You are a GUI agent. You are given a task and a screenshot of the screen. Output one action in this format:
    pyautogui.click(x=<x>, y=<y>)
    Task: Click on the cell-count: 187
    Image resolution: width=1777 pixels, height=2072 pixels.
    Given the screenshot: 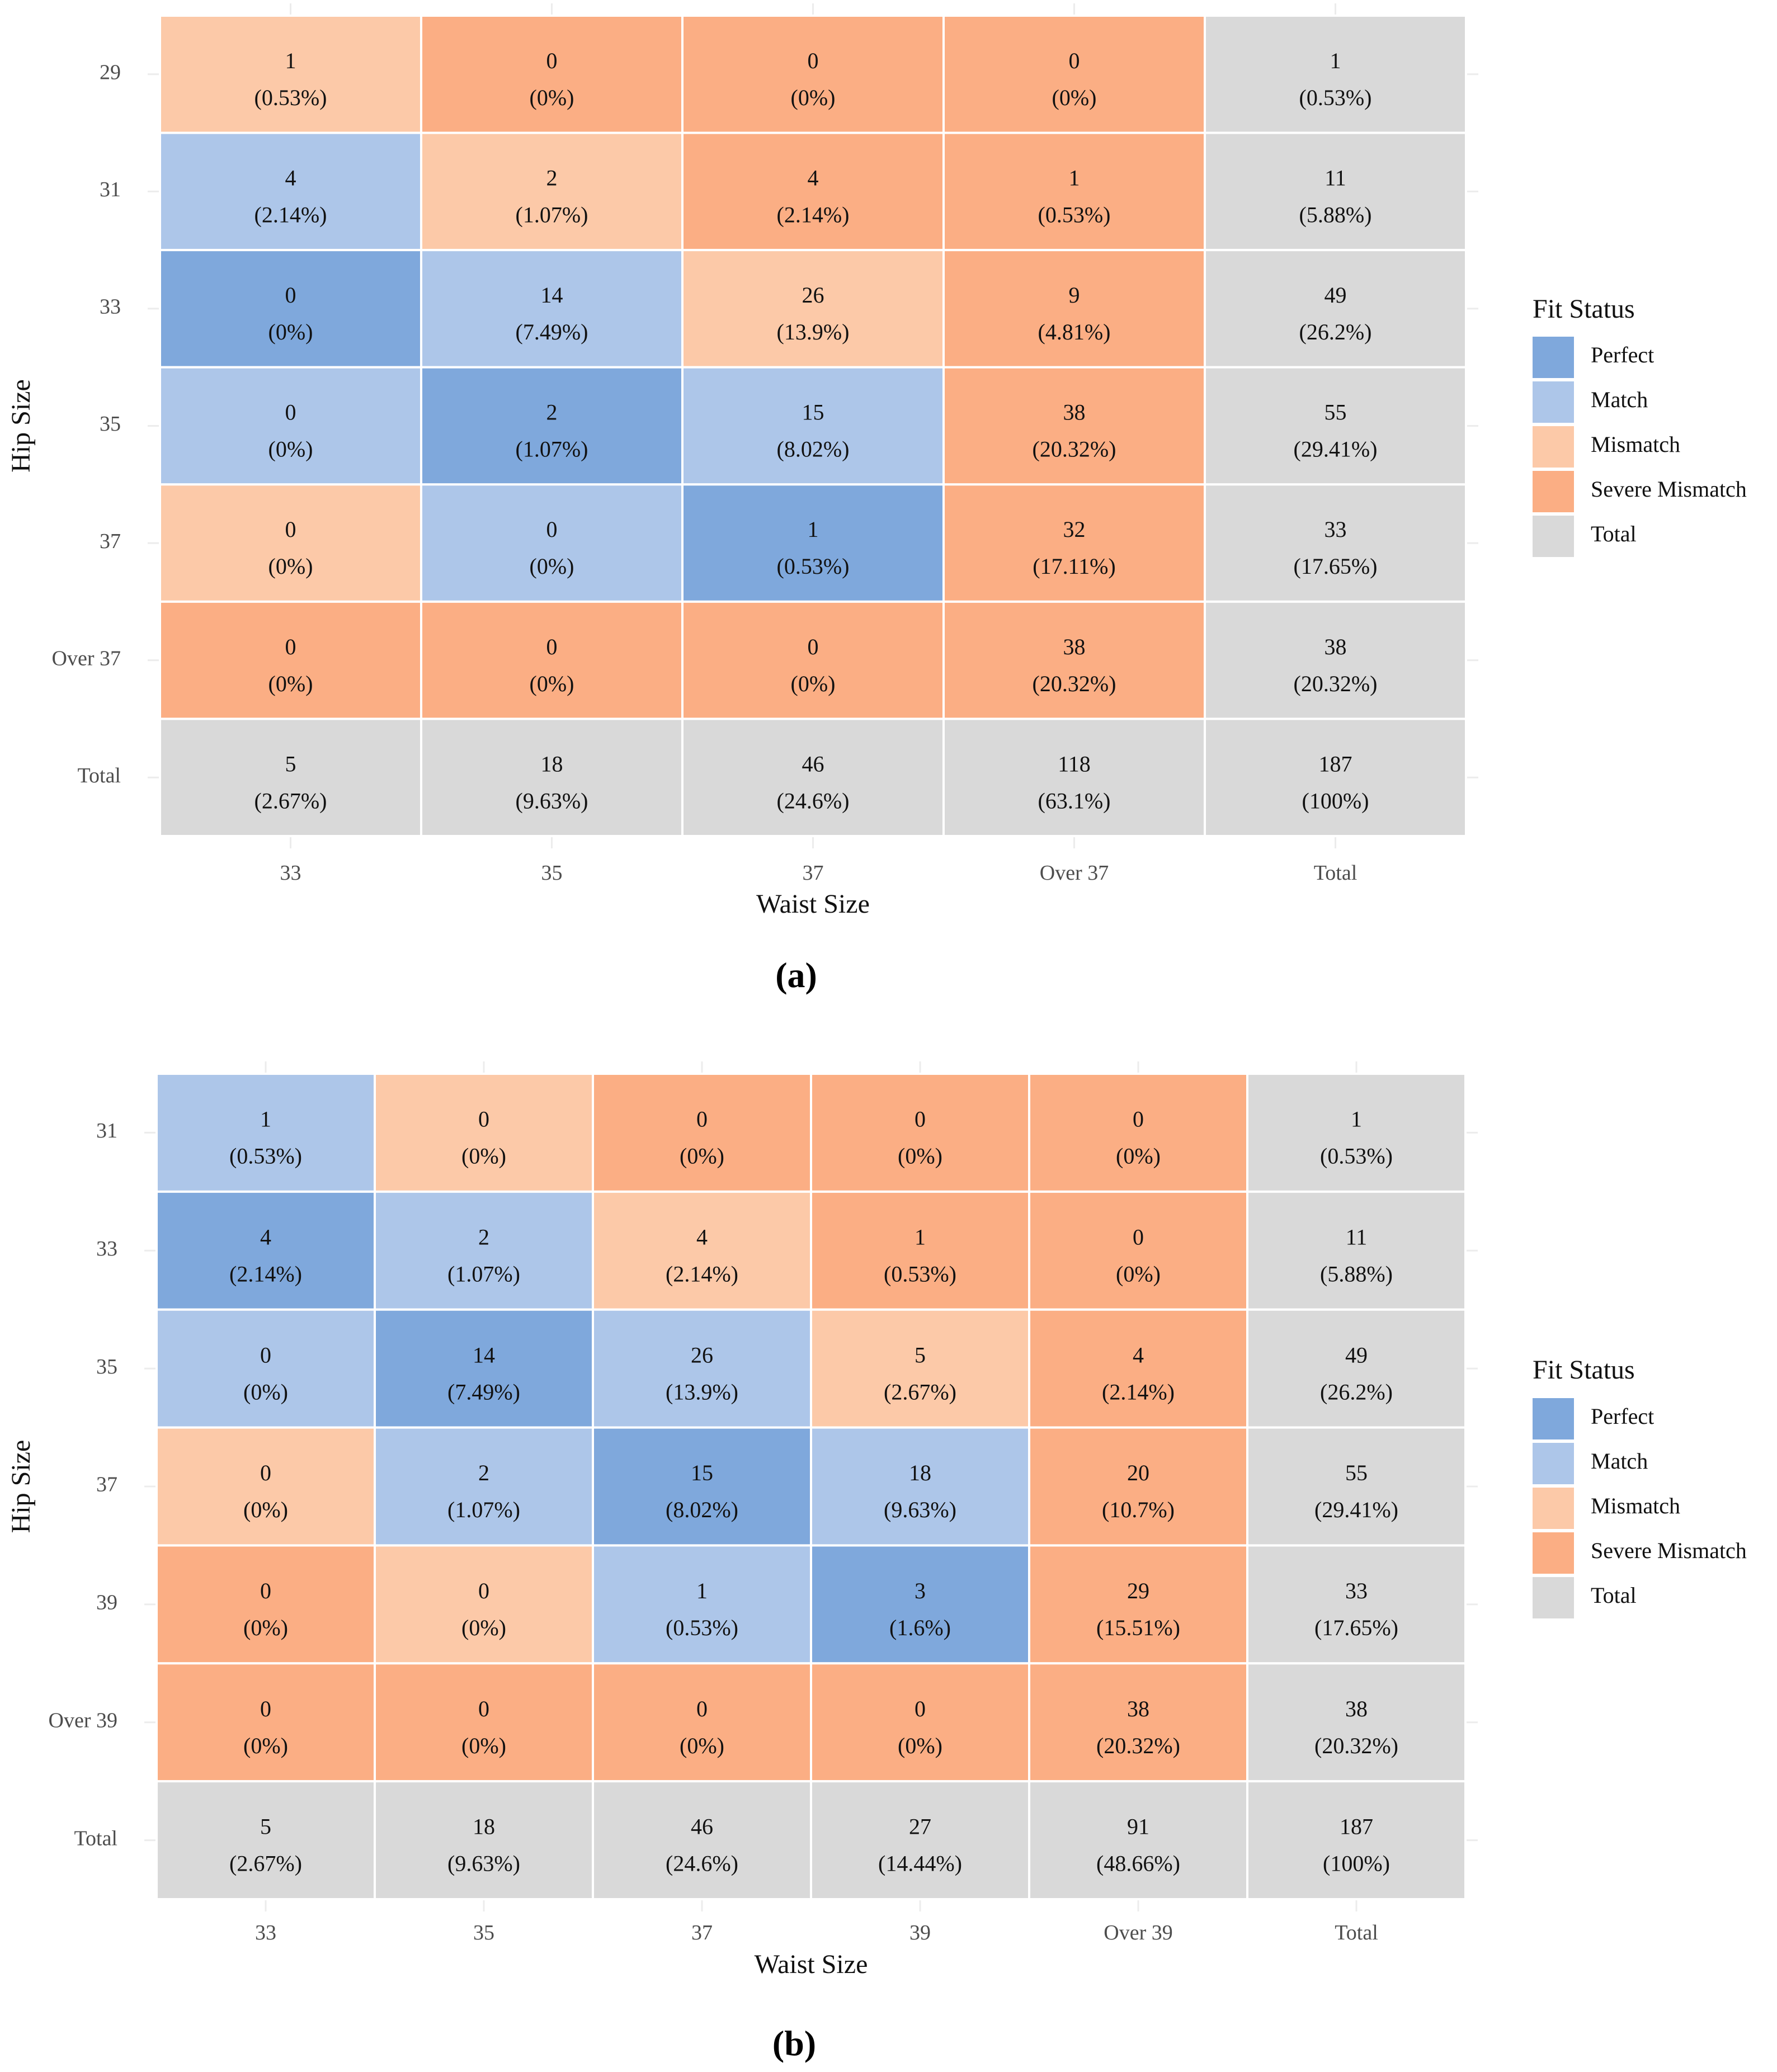 What is the action you would take?
    pyautogui.click(x=1335, y=763)
    